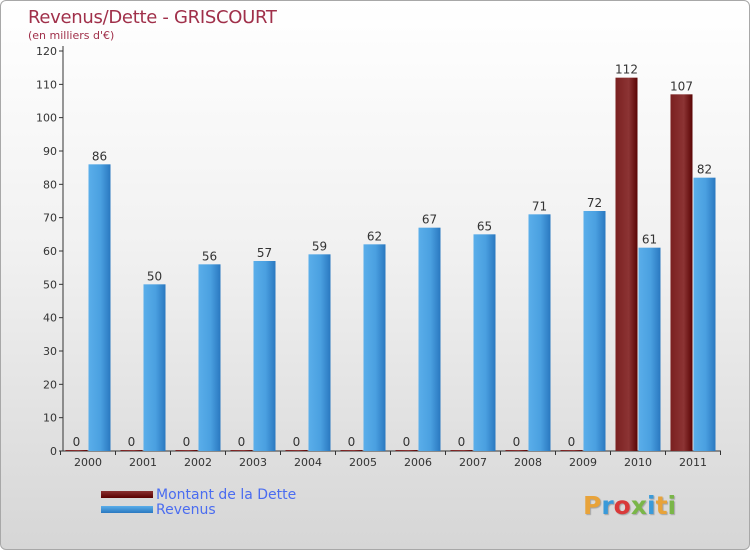 The image size is (750, 550). I want to click on proxiti-logo: Proxiti, so click(629, 505).